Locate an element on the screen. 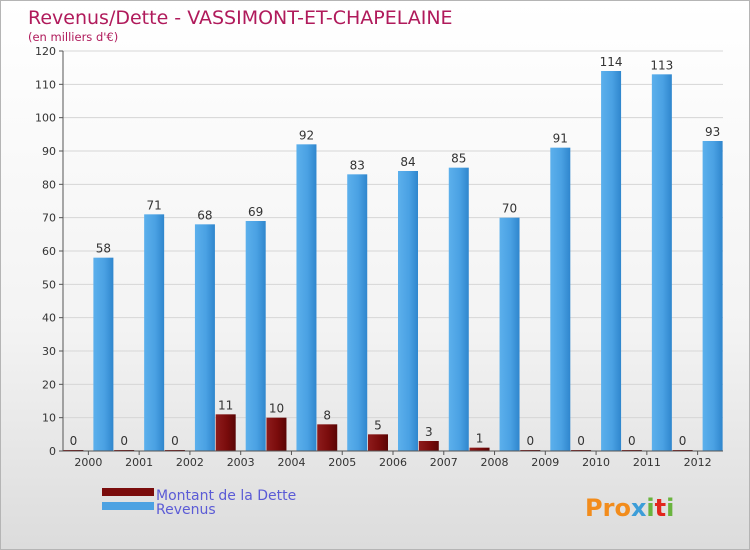 The height and width of the screenshot is (550, 750). legend-label-revenue: Revenus is located at coordinates (186, 510).